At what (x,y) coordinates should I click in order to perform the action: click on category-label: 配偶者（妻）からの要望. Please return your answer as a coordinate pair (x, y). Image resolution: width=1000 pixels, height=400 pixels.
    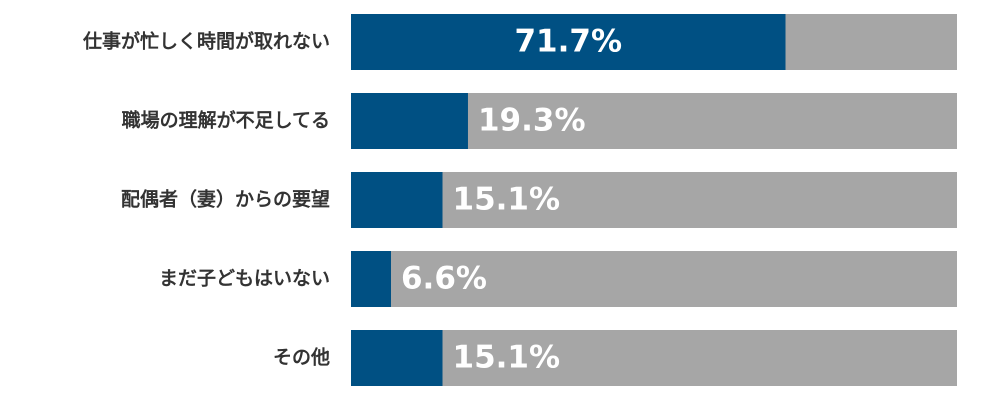
    Looking at the image, I should click on (225, 199).